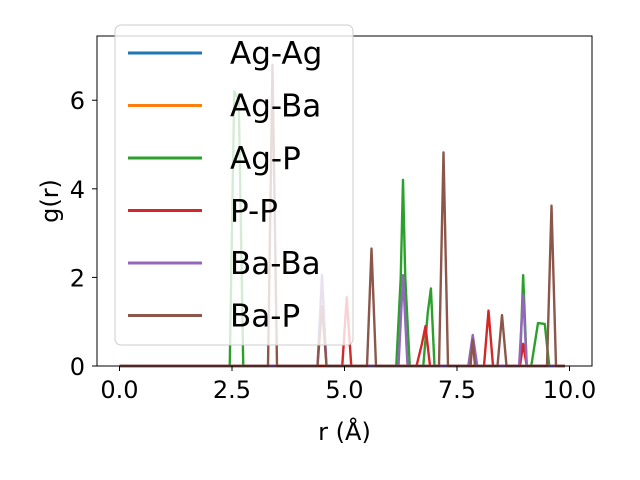  What do you see at coordinates (275, 264) in the screenshot?
I see `legend-entry-label: Ba-Ba` at bounding box center [275, 264].